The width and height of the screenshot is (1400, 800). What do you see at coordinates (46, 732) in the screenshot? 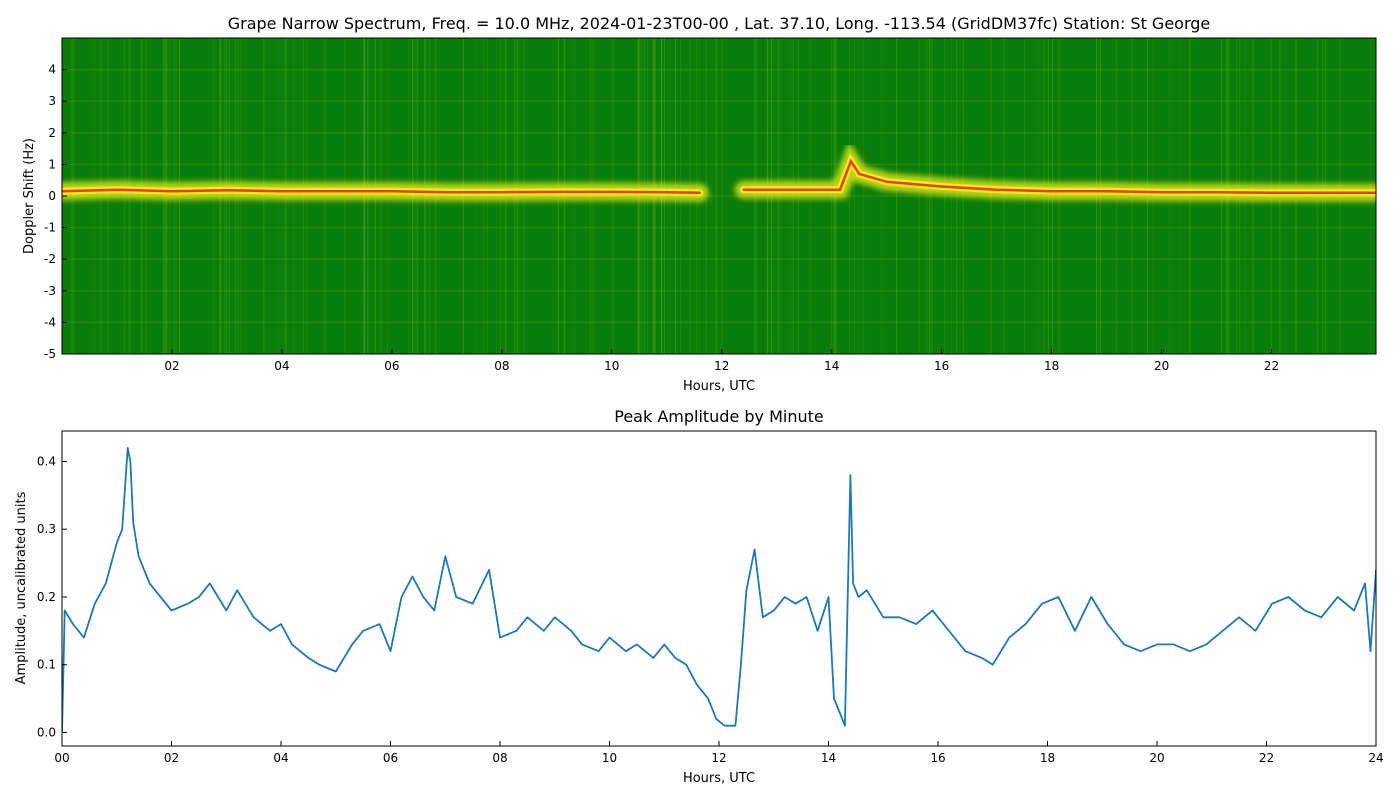
I see `amplitude-y-tick-label: 0.0` at bounding box center [46, 732].